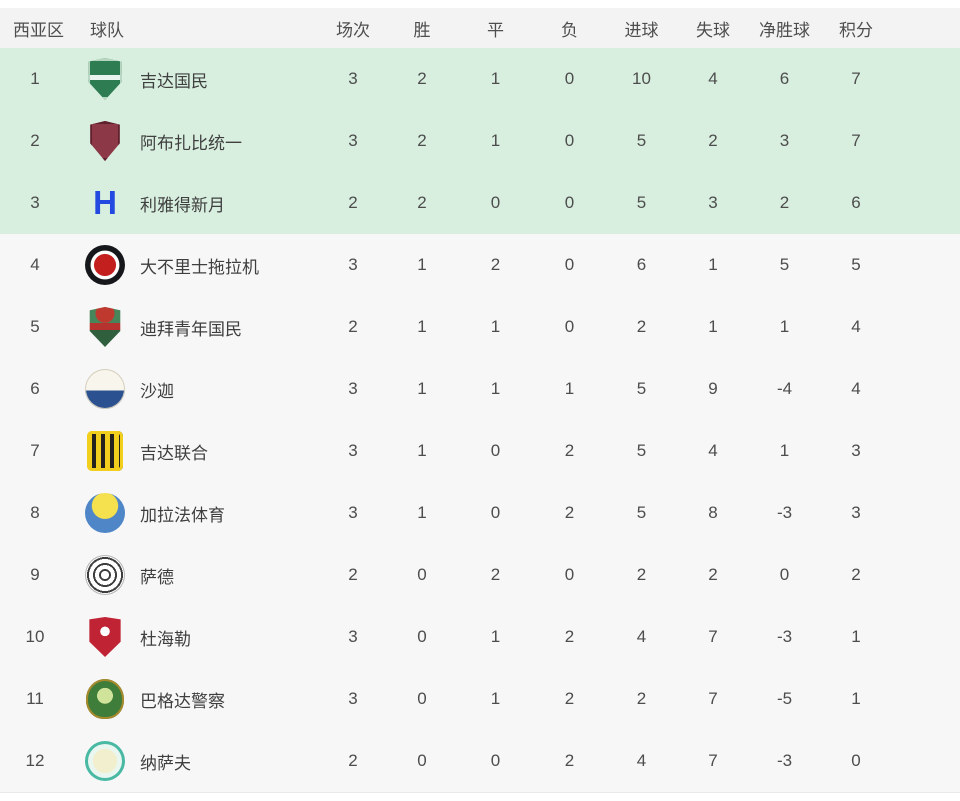 Image resolution: width=960 pixels, height=801 pixels. What do you see at coordinates (784, 78) in the screenshot?
I see `goal-diff-cell: 6` at bounding box center [784, 78].